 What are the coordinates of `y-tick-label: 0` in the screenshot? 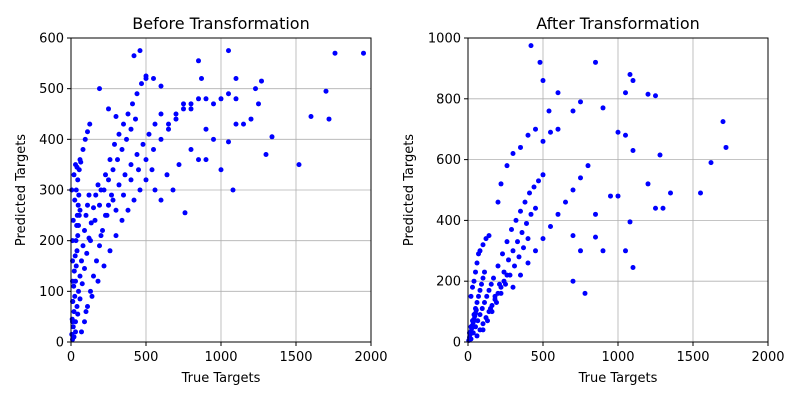 It's located at (60, 343).